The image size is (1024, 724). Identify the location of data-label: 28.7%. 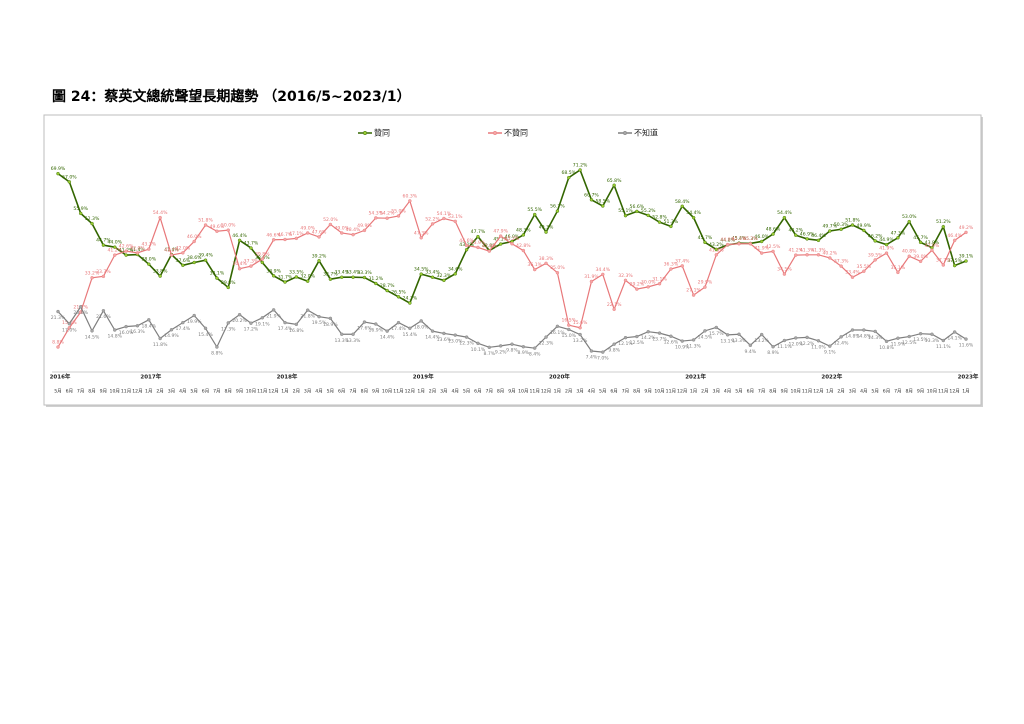
(387, 286).